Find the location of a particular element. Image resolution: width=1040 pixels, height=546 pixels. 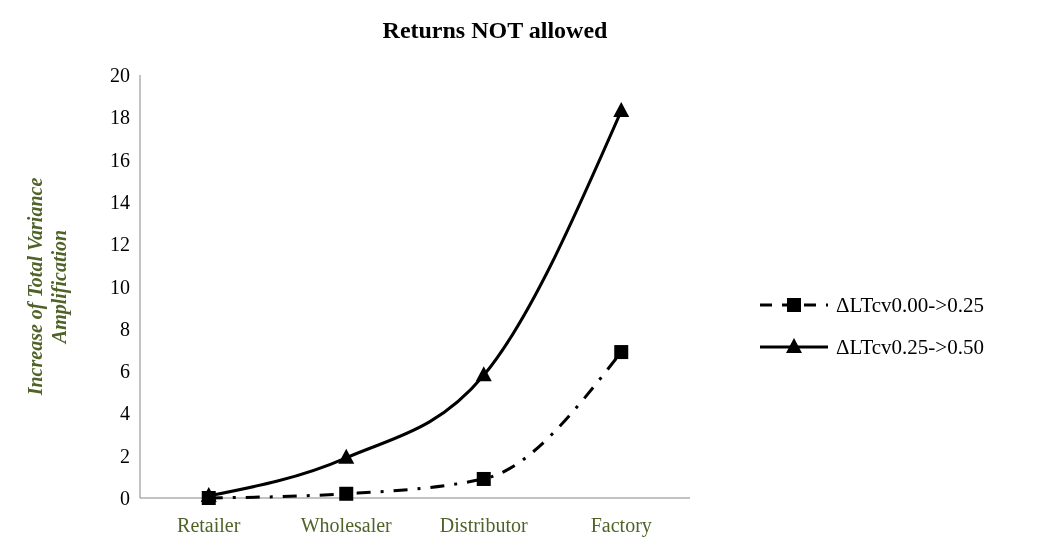

x-tick-label: Retailer is located at coordinates (209, 525).